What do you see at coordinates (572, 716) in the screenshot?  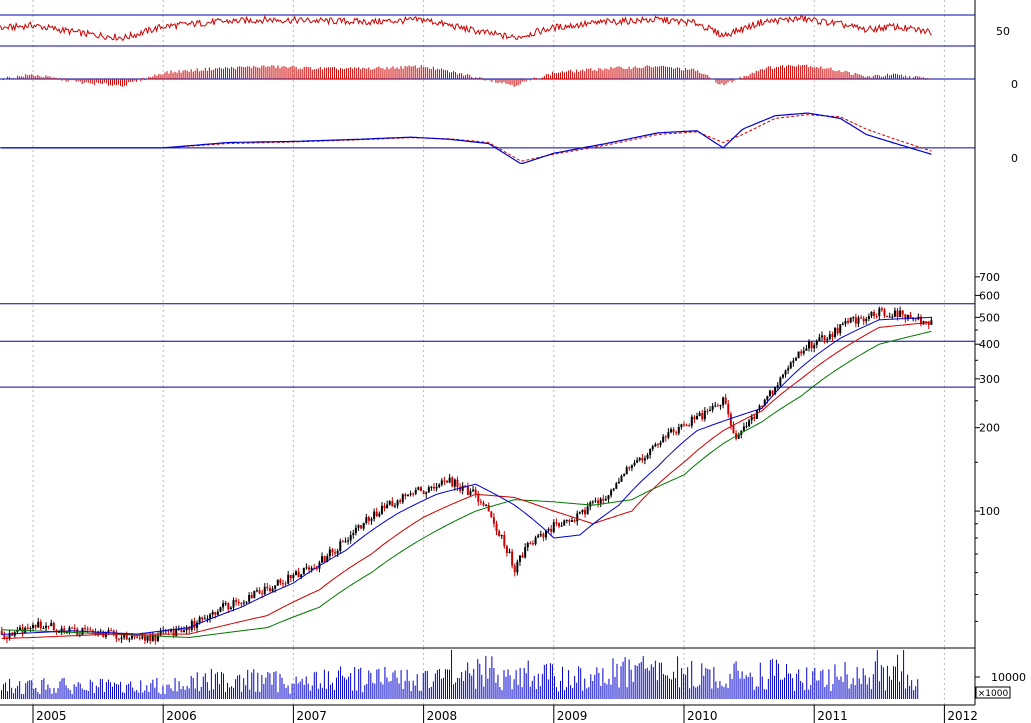 I see `x-tick-label: 2009` at bounding box center [572, 716].